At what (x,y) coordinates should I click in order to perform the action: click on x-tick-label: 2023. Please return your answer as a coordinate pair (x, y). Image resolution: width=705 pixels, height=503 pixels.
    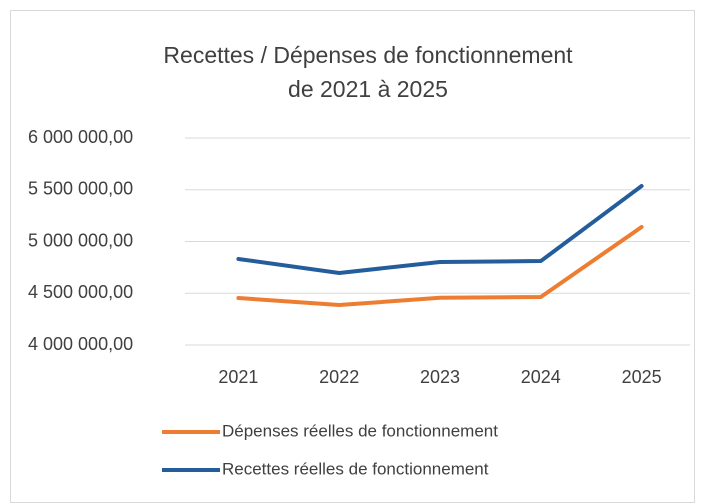
    Looking at the image, I should click on (440, 377).